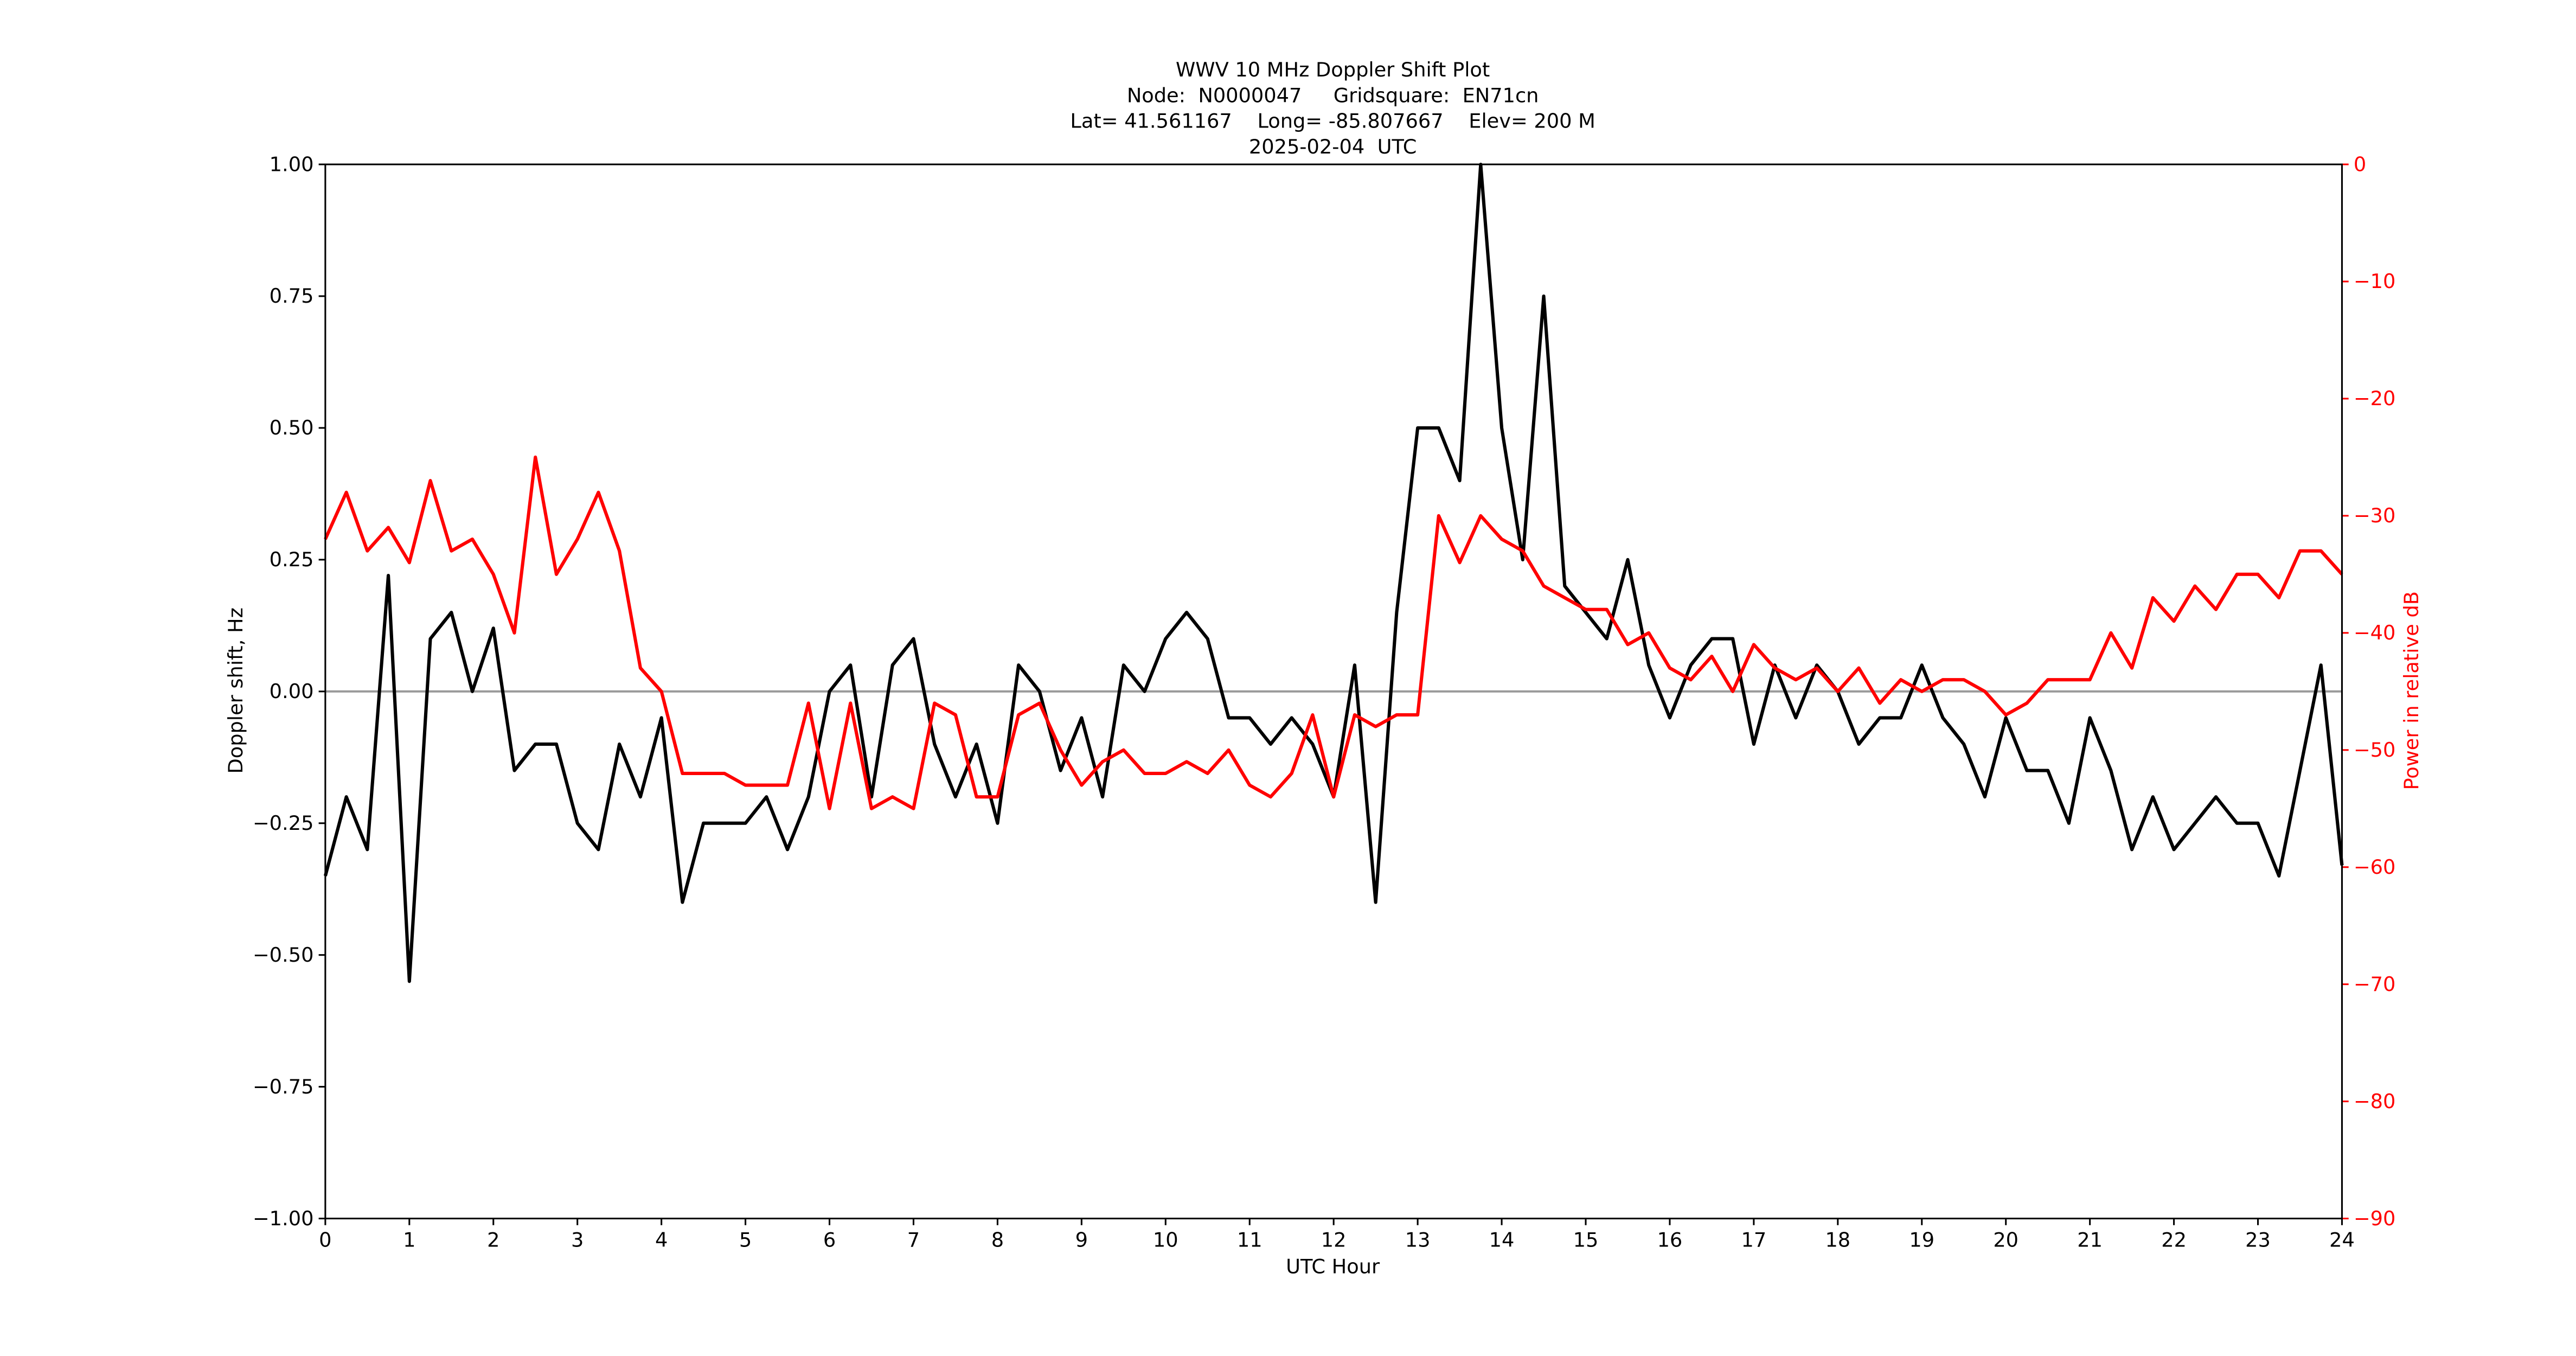 The height and width of the screenshot is (1356, 2576). Describe the element at coordinates (913, 1240) in the screenshot. I see `x-tick-label: 7` at that location.